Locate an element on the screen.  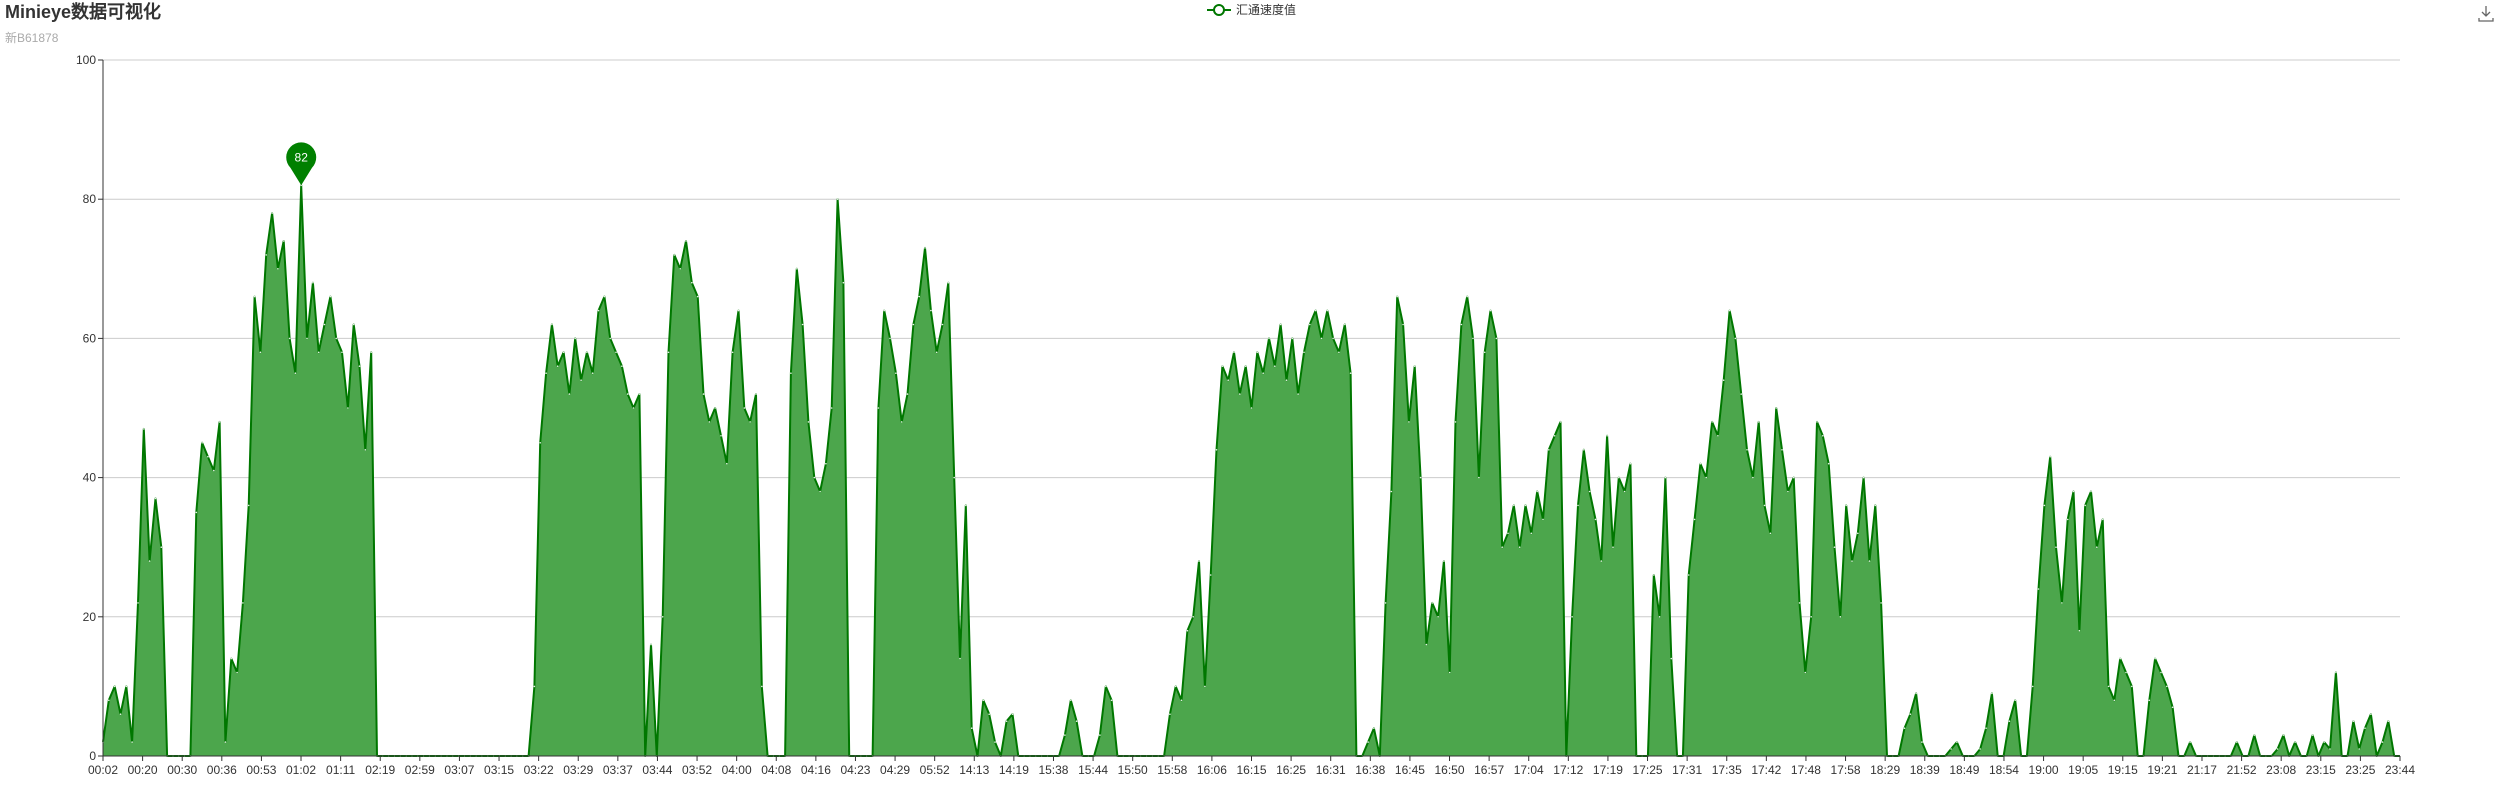
y-tick-label-100: 100 is located at coordinates (86, 60).